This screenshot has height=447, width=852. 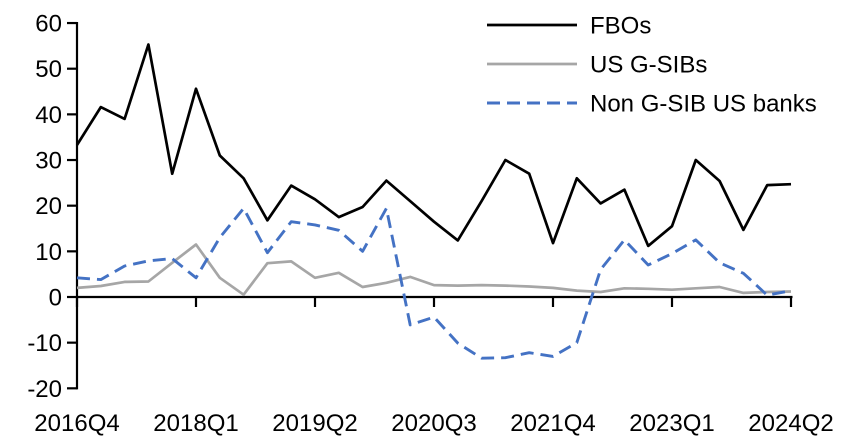 What do you see at coordinates (671, 423) in the screenshot?
I see `x-tick-label: 2023Q1` at bounding box center [671, 423].